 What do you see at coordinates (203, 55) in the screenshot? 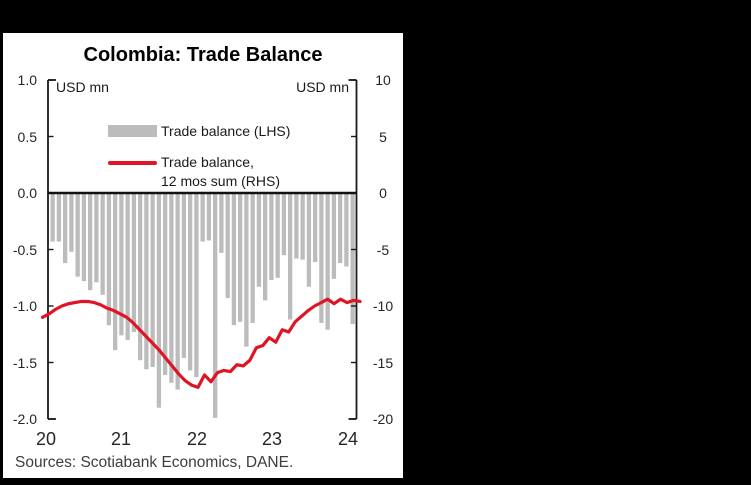
I see `chart-title: Colombia: Trade Balance` at bounding box center [203, 55].